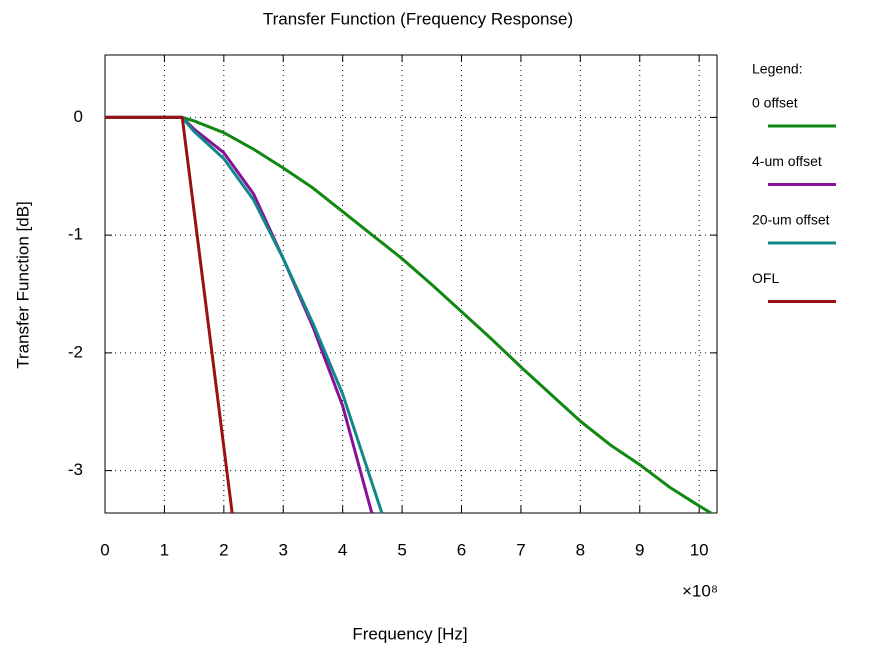 The width and height of the screenshot is (872, 654). I want to click on y-tick-label: -1, so click(75, 234).